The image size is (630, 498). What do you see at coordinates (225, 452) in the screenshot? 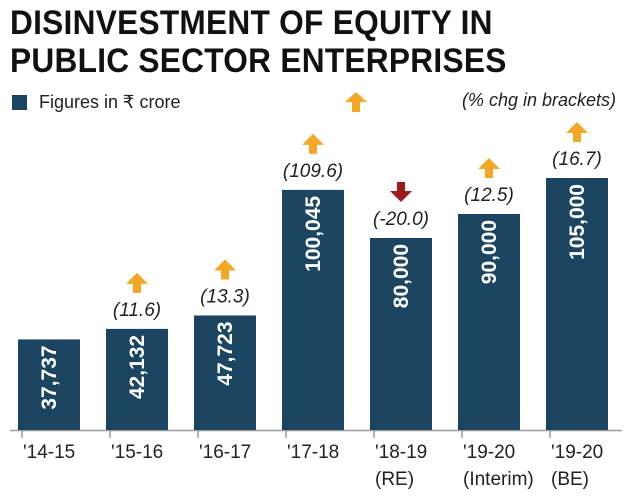
I see `x-tick-label: '16-17` at bounding box center [225, 452].